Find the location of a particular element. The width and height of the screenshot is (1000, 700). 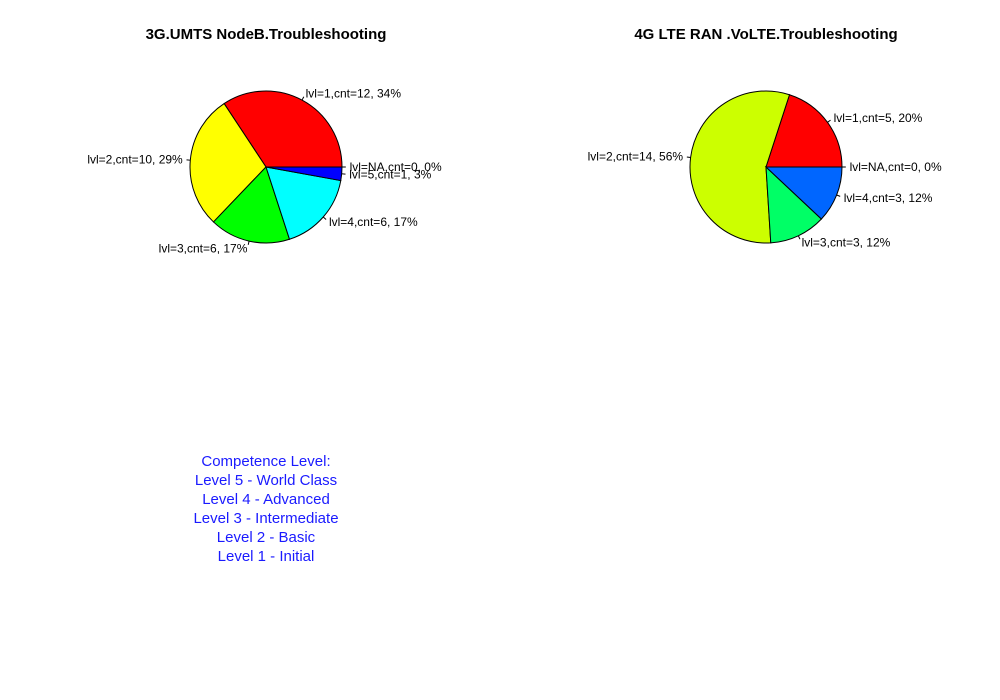

pie-slice-label: lvl=3,cnt=3, 12% is located at coordinates (846, 243).